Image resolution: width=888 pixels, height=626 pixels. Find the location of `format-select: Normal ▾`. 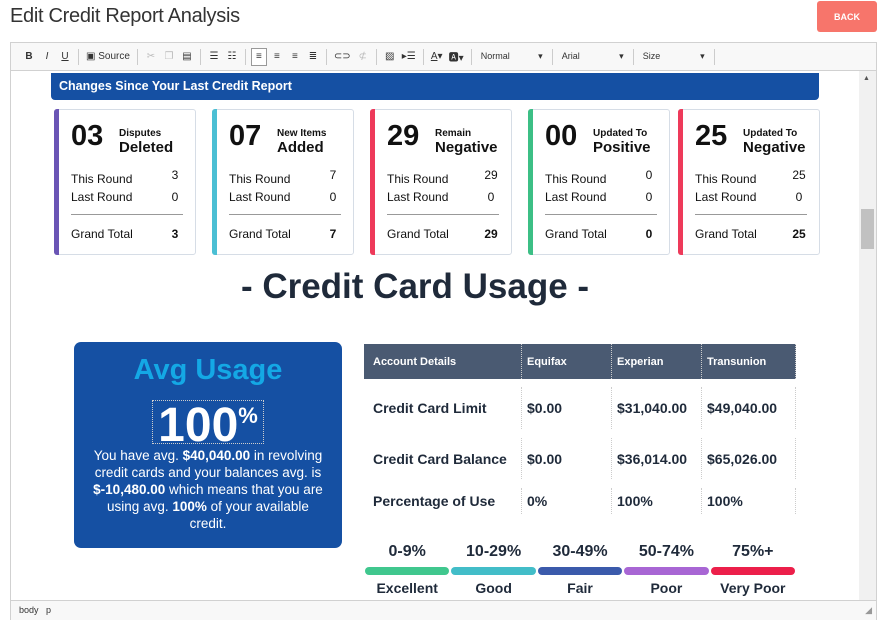

format-select: Normal ▾ is located at coordinates (512, 56).